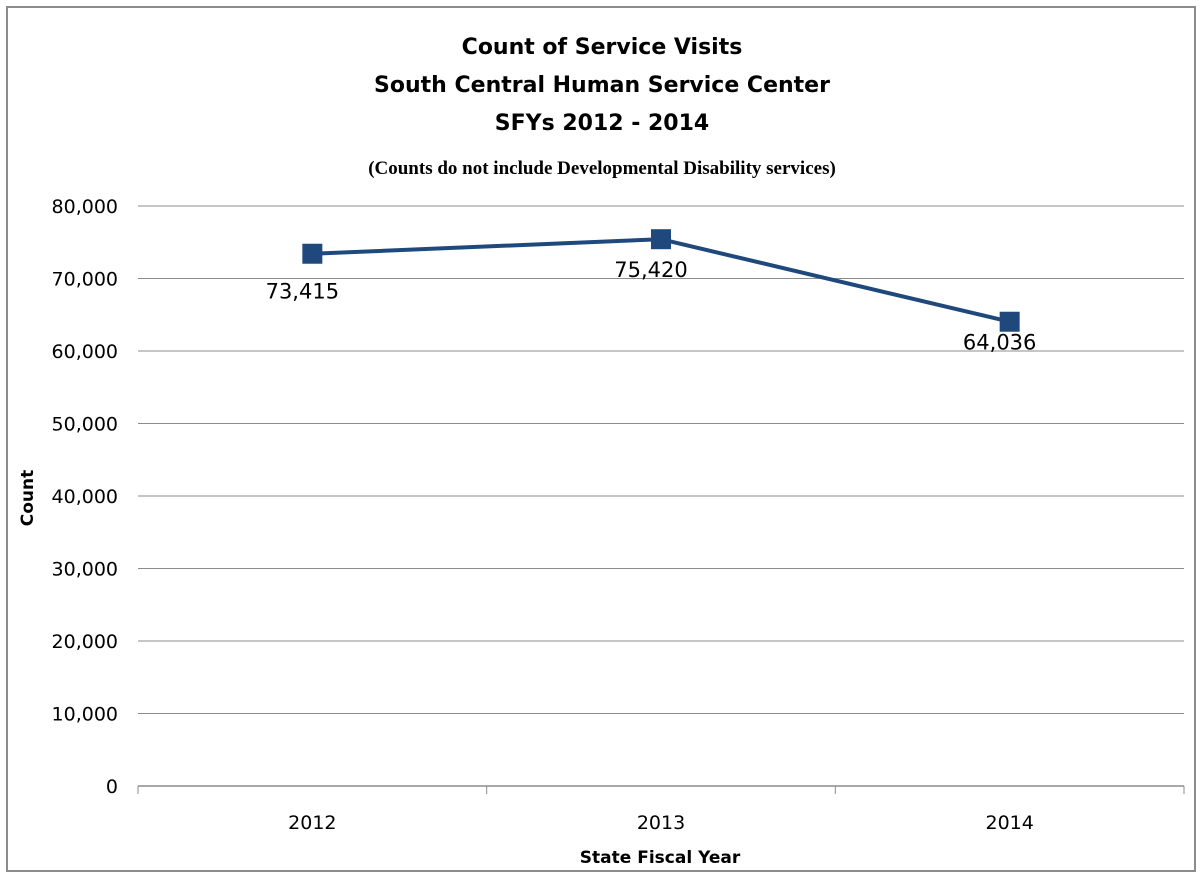 Image resolution: width=1204 pixels, height=875 pixels. Describe the element at coordinates (85, 715) in the screenshot. I see `y-tick-label: 10,000` at that location.